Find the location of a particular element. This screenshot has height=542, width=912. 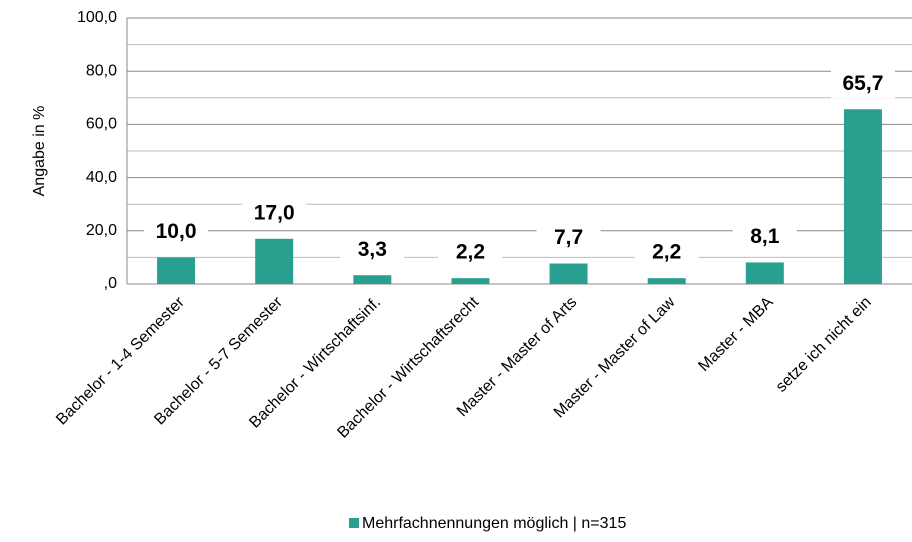

y-tick-label: 80,0 is located at coordinates (101, 70).